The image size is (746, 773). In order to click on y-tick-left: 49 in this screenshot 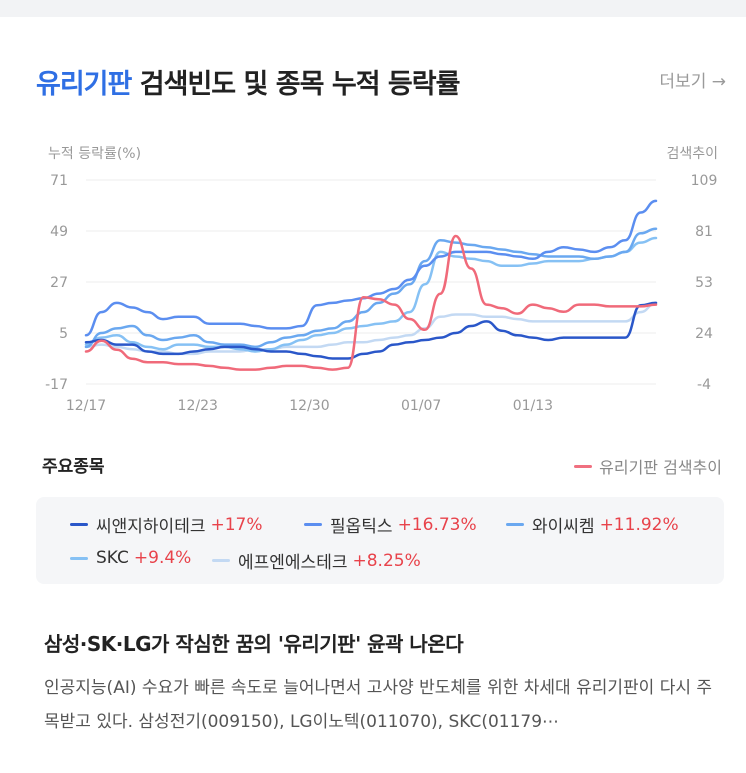, I will do `click(59, 232)`.